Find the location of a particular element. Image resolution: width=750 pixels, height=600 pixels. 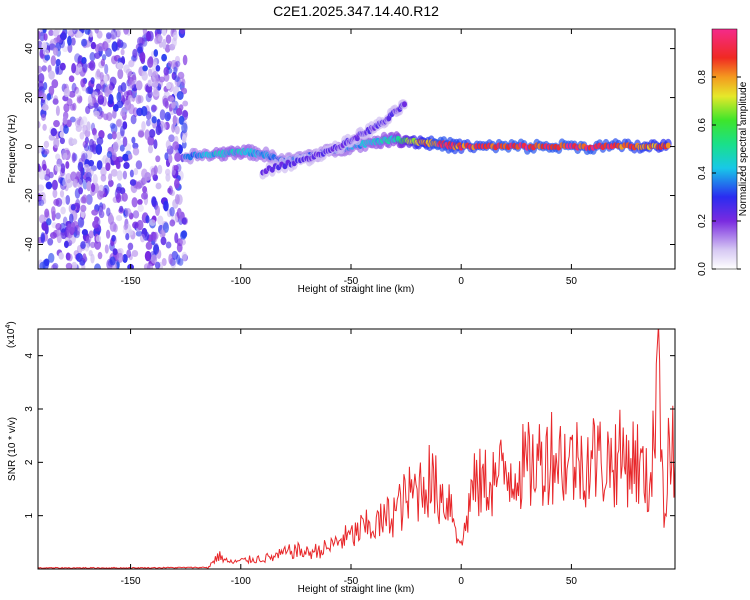

x-tick-label: -50 is located at coordinates (351, 581).